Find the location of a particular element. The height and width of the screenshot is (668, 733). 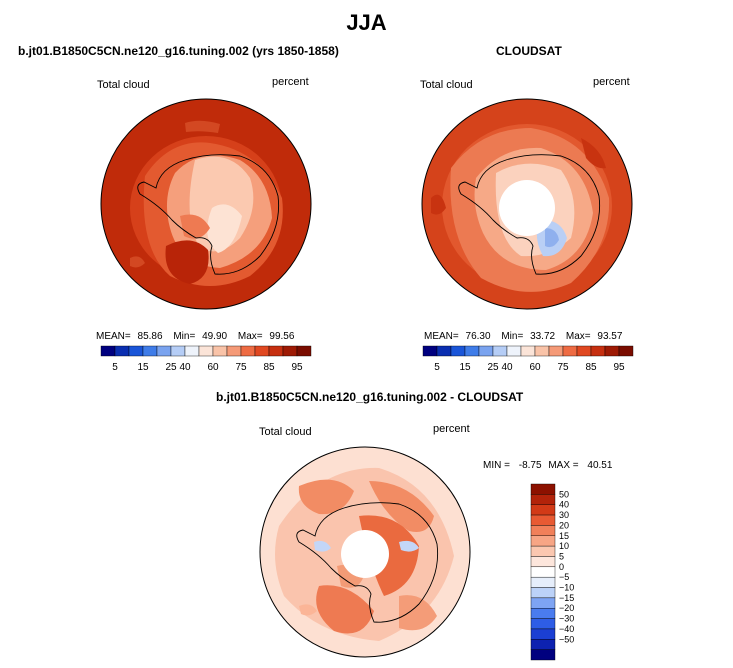

colorbar-tick-label: 10 is located at coordinates (564, 546).